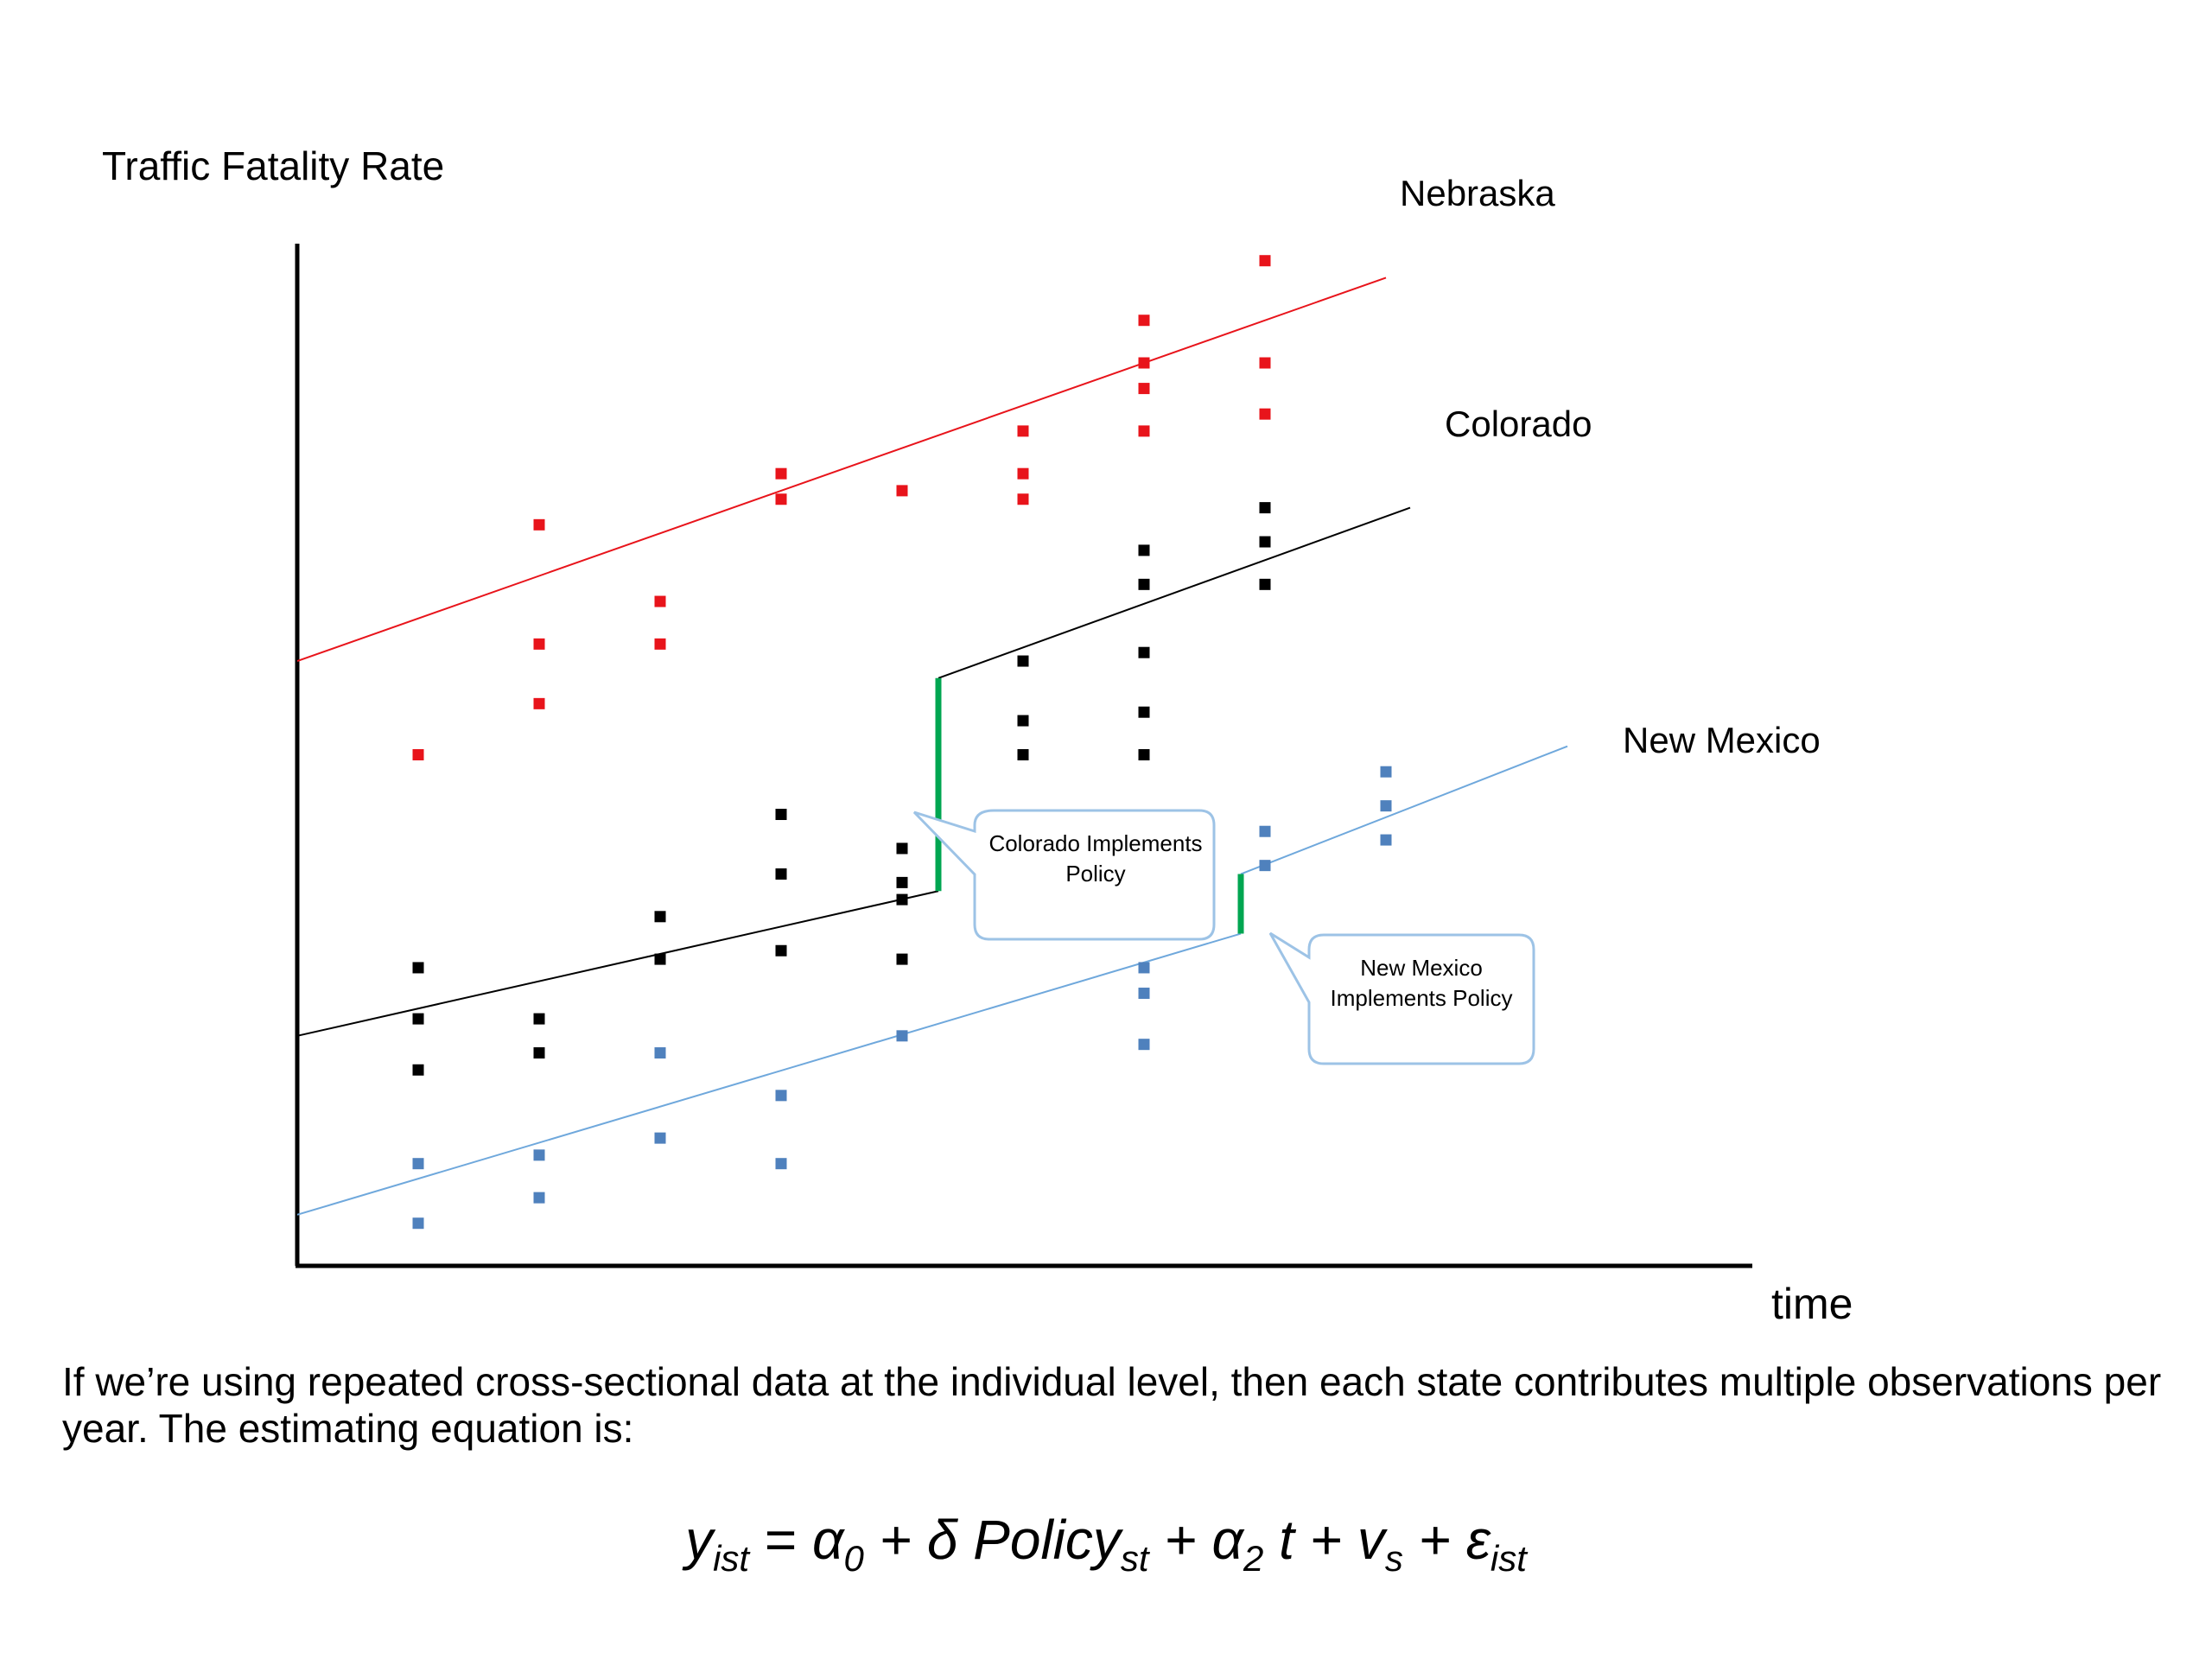 The image size is (2212, 1659). What do you see at coordinates (1518, 424) in the screenshot?
I see `series-label-colorado: Colorado` at bounding box center [1518, 424].